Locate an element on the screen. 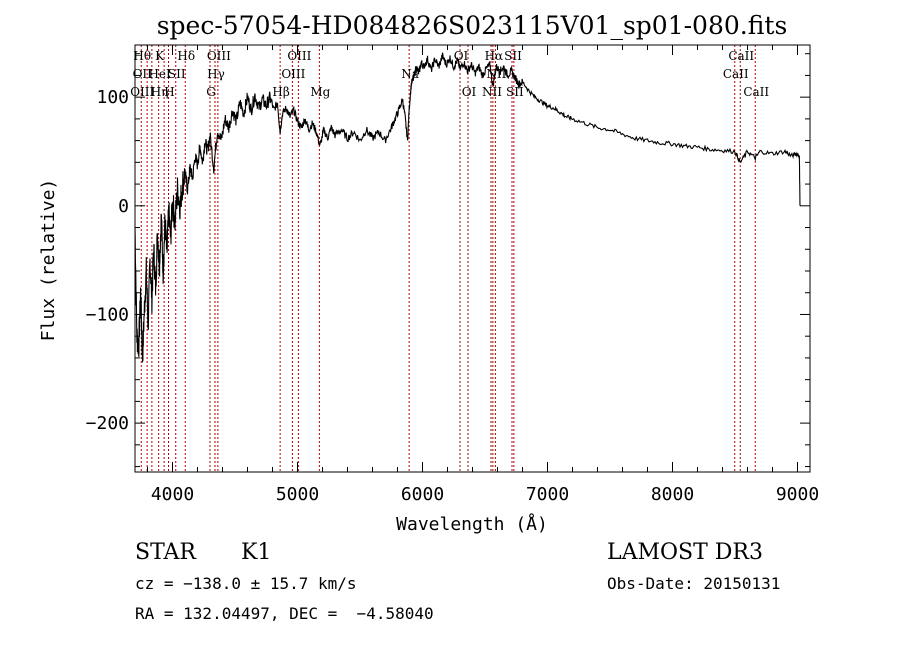  y-tick-label: 100 is located at coordinates (112, 97).